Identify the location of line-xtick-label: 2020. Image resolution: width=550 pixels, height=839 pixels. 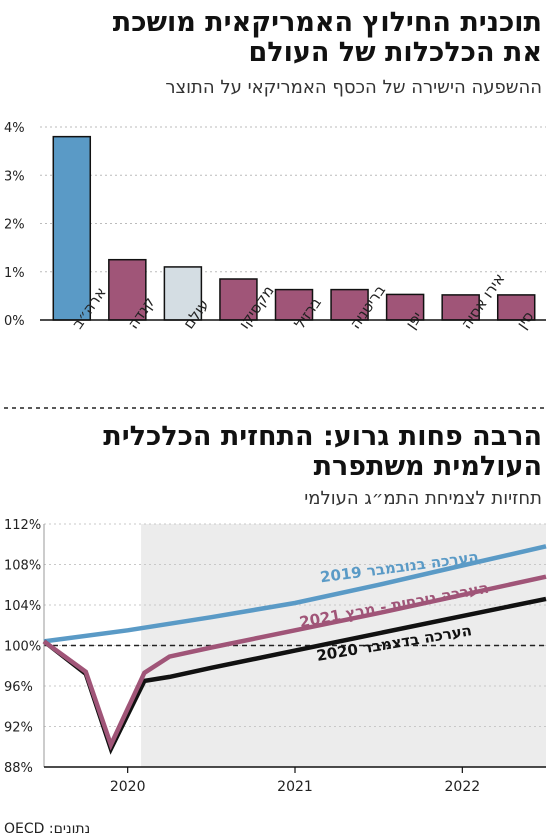
(128, 787).